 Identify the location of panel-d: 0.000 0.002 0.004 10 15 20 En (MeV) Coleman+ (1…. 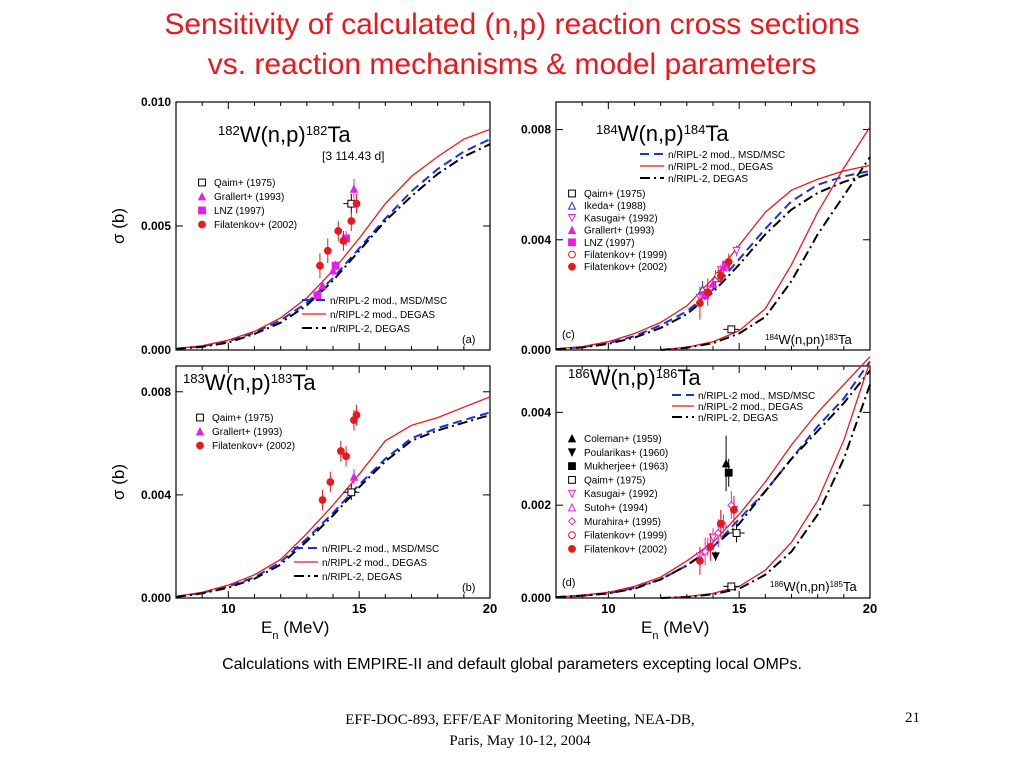
(699, 499).